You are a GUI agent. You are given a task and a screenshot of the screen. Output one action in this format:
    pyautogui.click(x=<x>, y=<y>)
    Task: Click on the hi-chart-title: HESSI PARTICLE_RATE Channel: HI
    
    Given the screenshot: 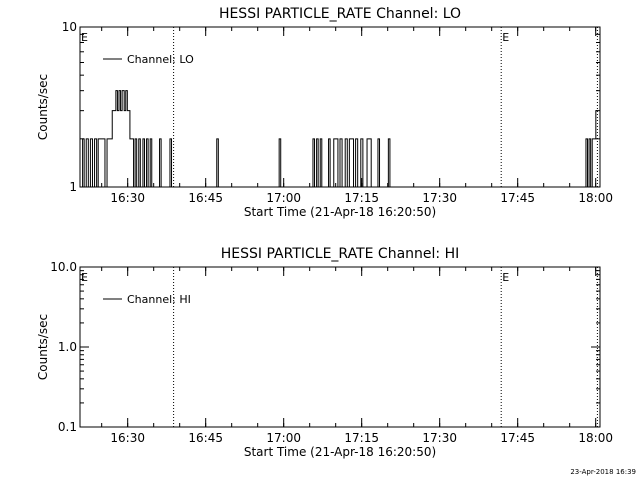 What is the action you would take?
    pyautogui.click(x=340, y=254)
    